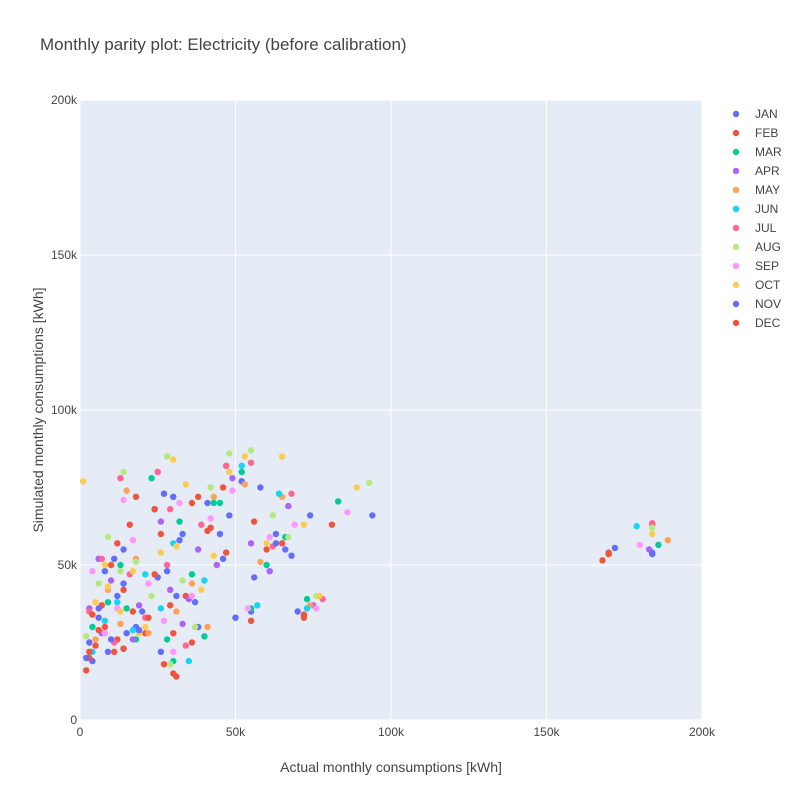 The width and height of the screenshot is (800, 800). I want to click on y-tick-label: 100k, so click(64, 410).